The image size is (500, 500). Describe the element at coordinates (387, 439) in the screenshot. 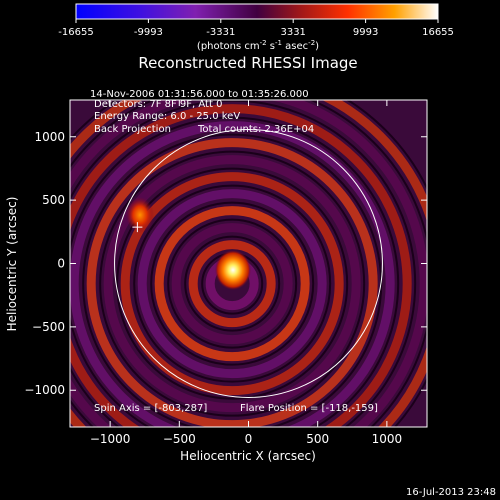

I see `x-tick-label: 1000` at that location.